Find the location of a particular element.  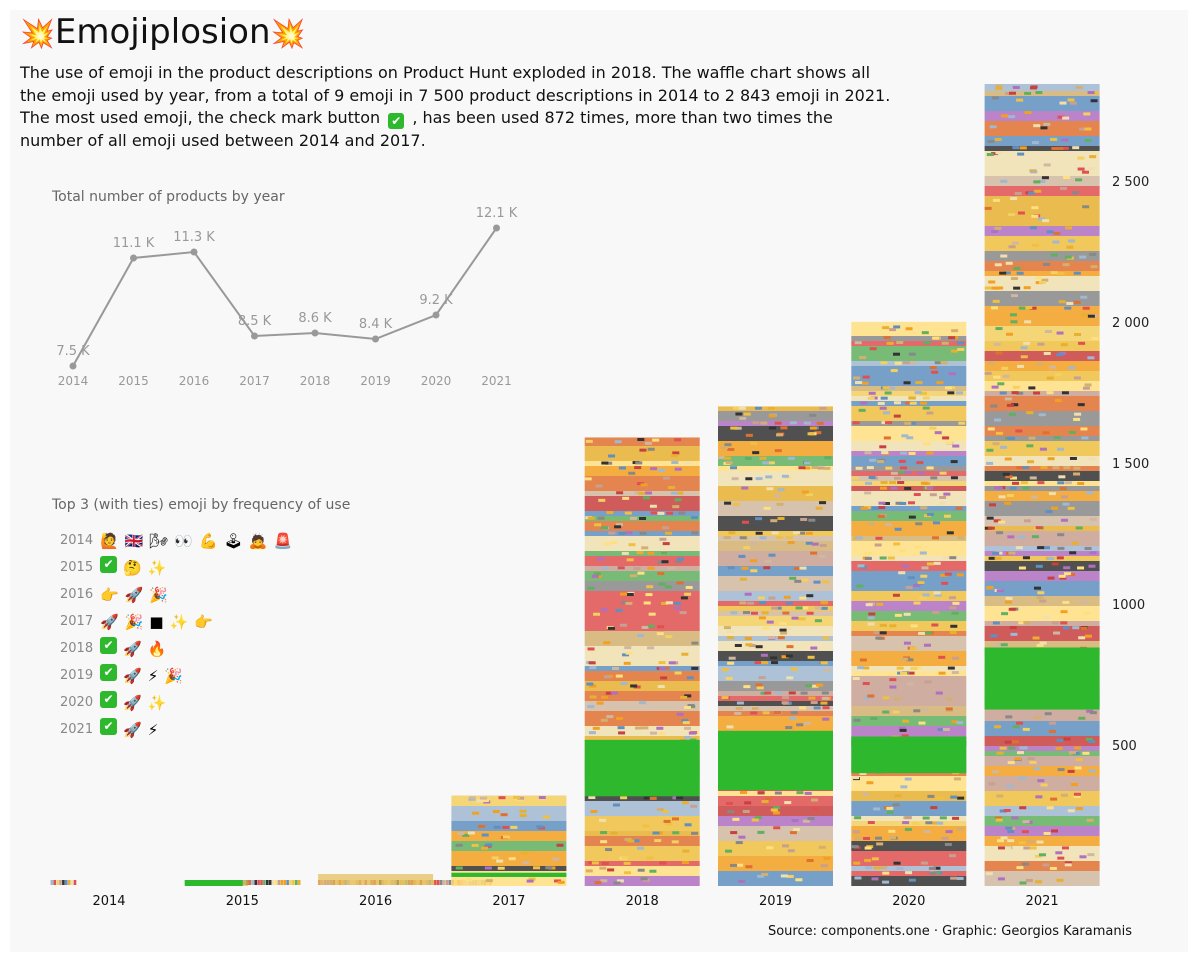

line-x-tick-label: 2016 is located at coordinates (194, 381).